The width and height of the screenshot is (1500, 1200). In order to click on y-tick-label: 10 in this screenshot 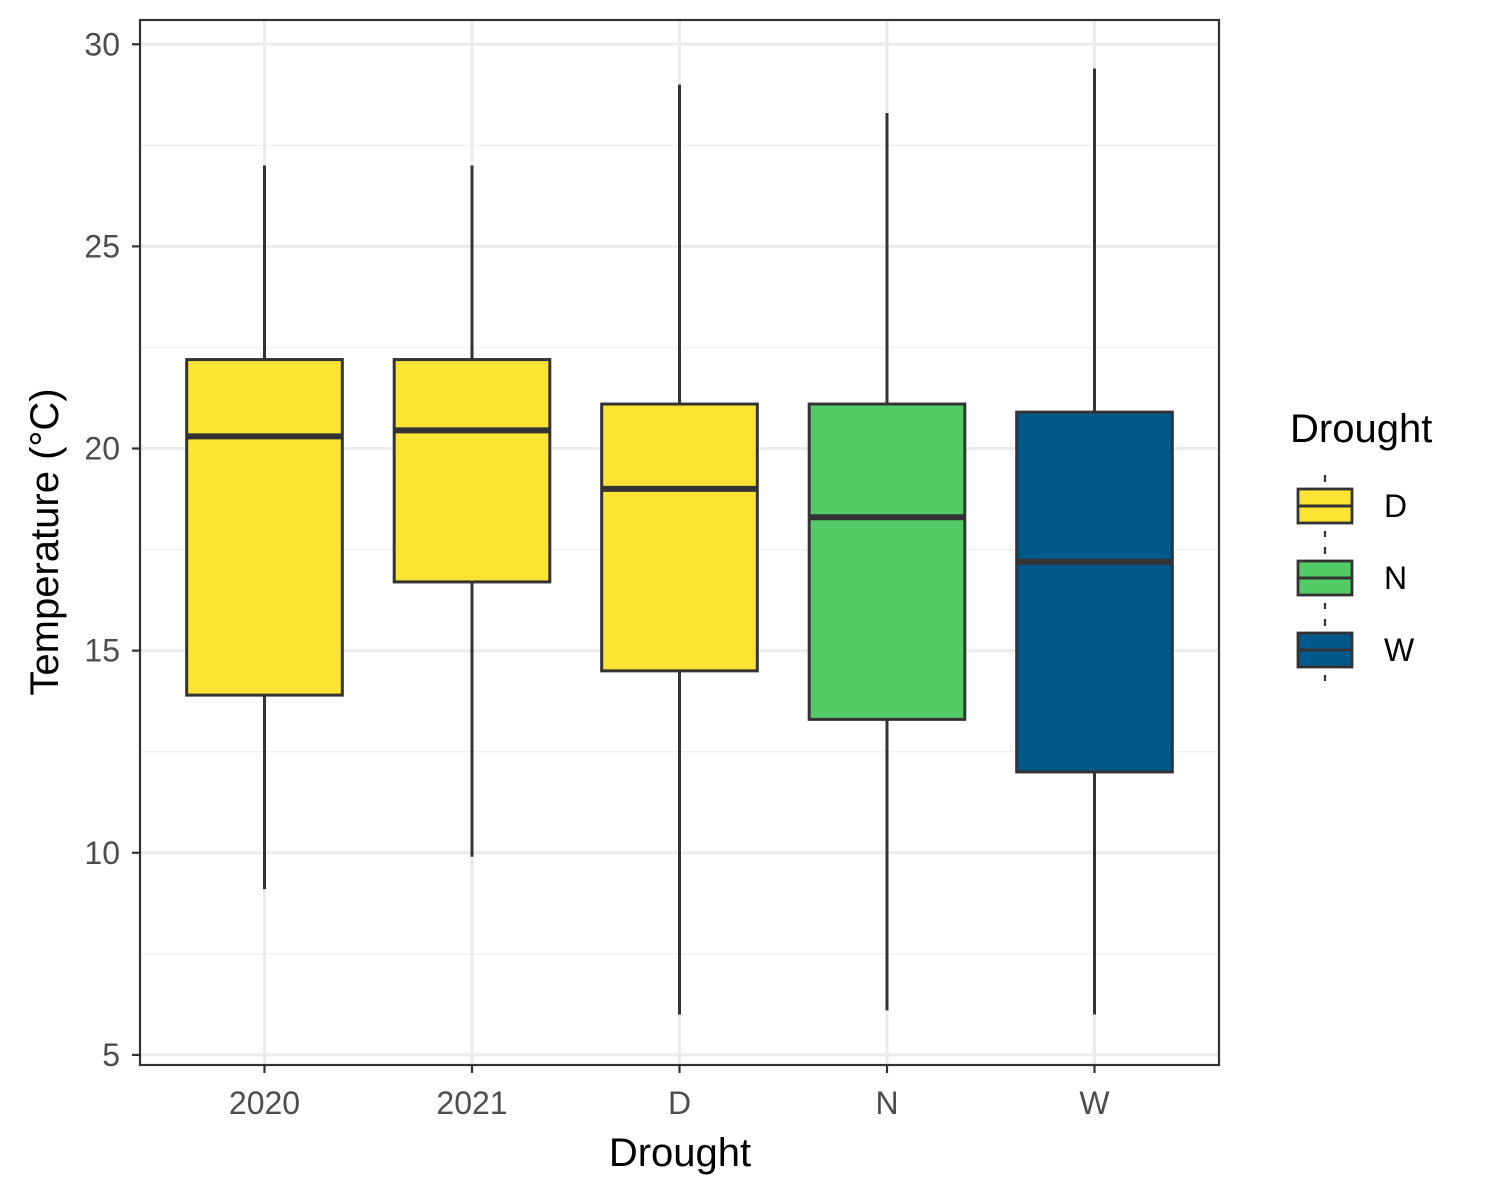, I will do `click(102, 853)`.